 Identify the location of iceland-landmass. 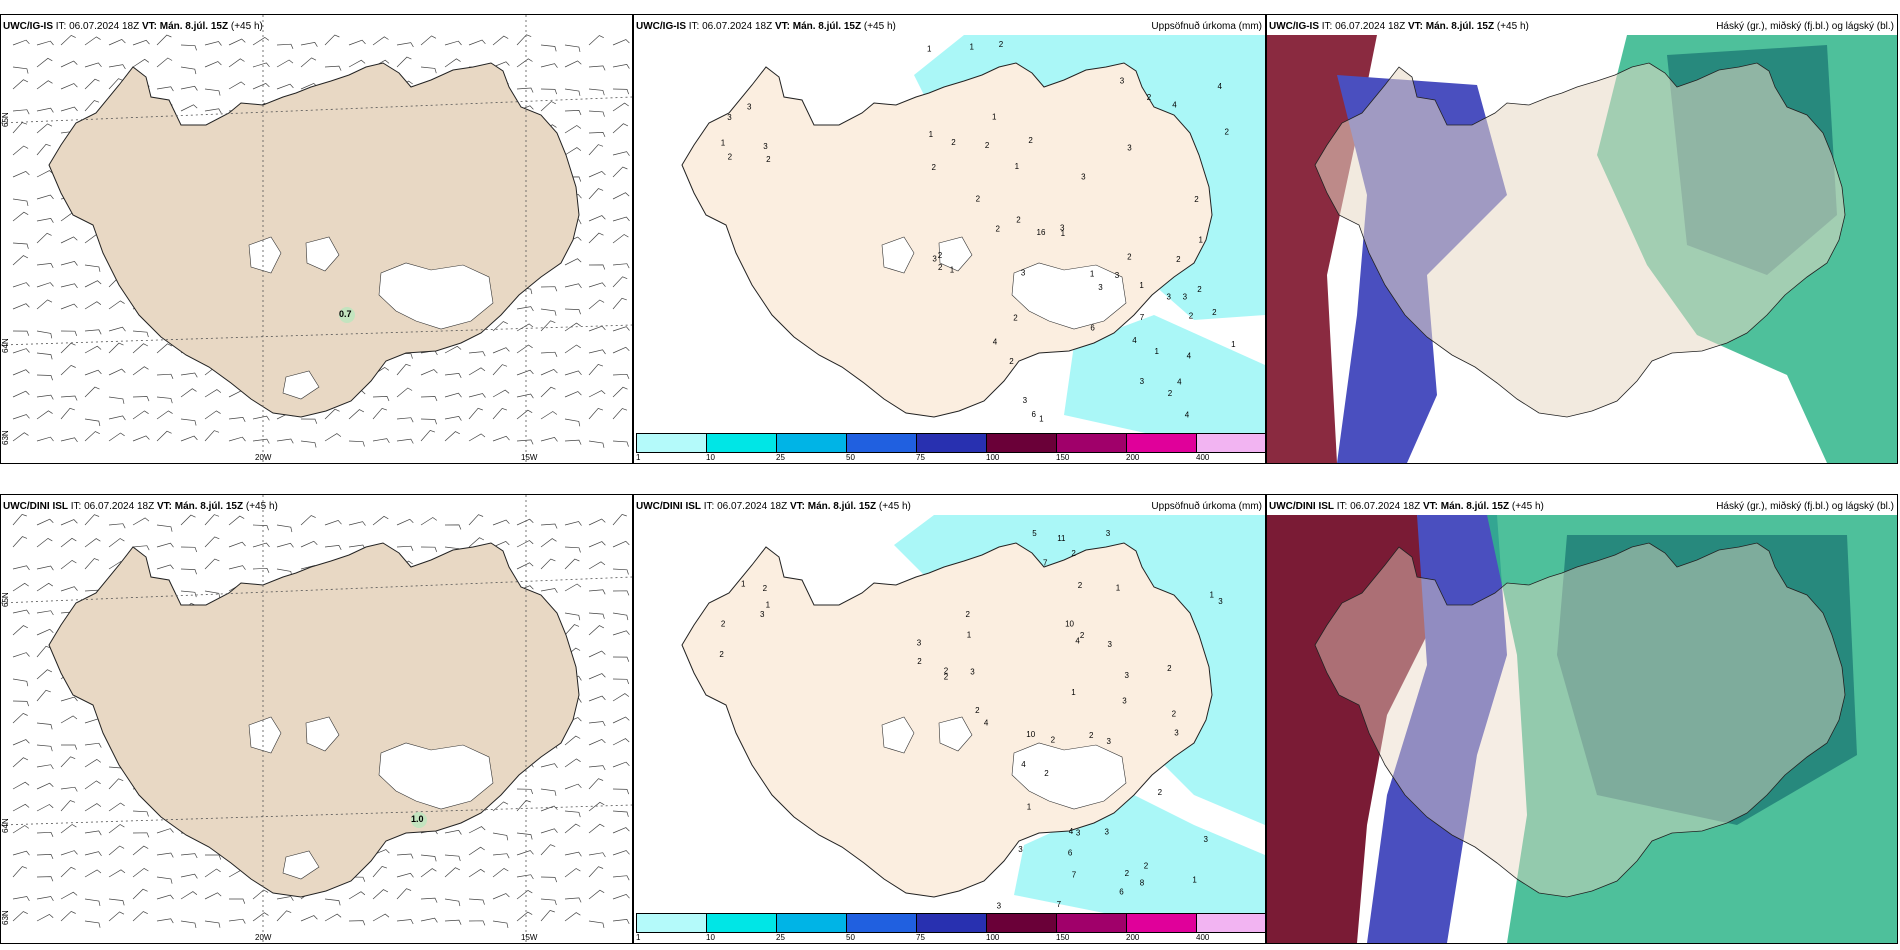
(314, 720).